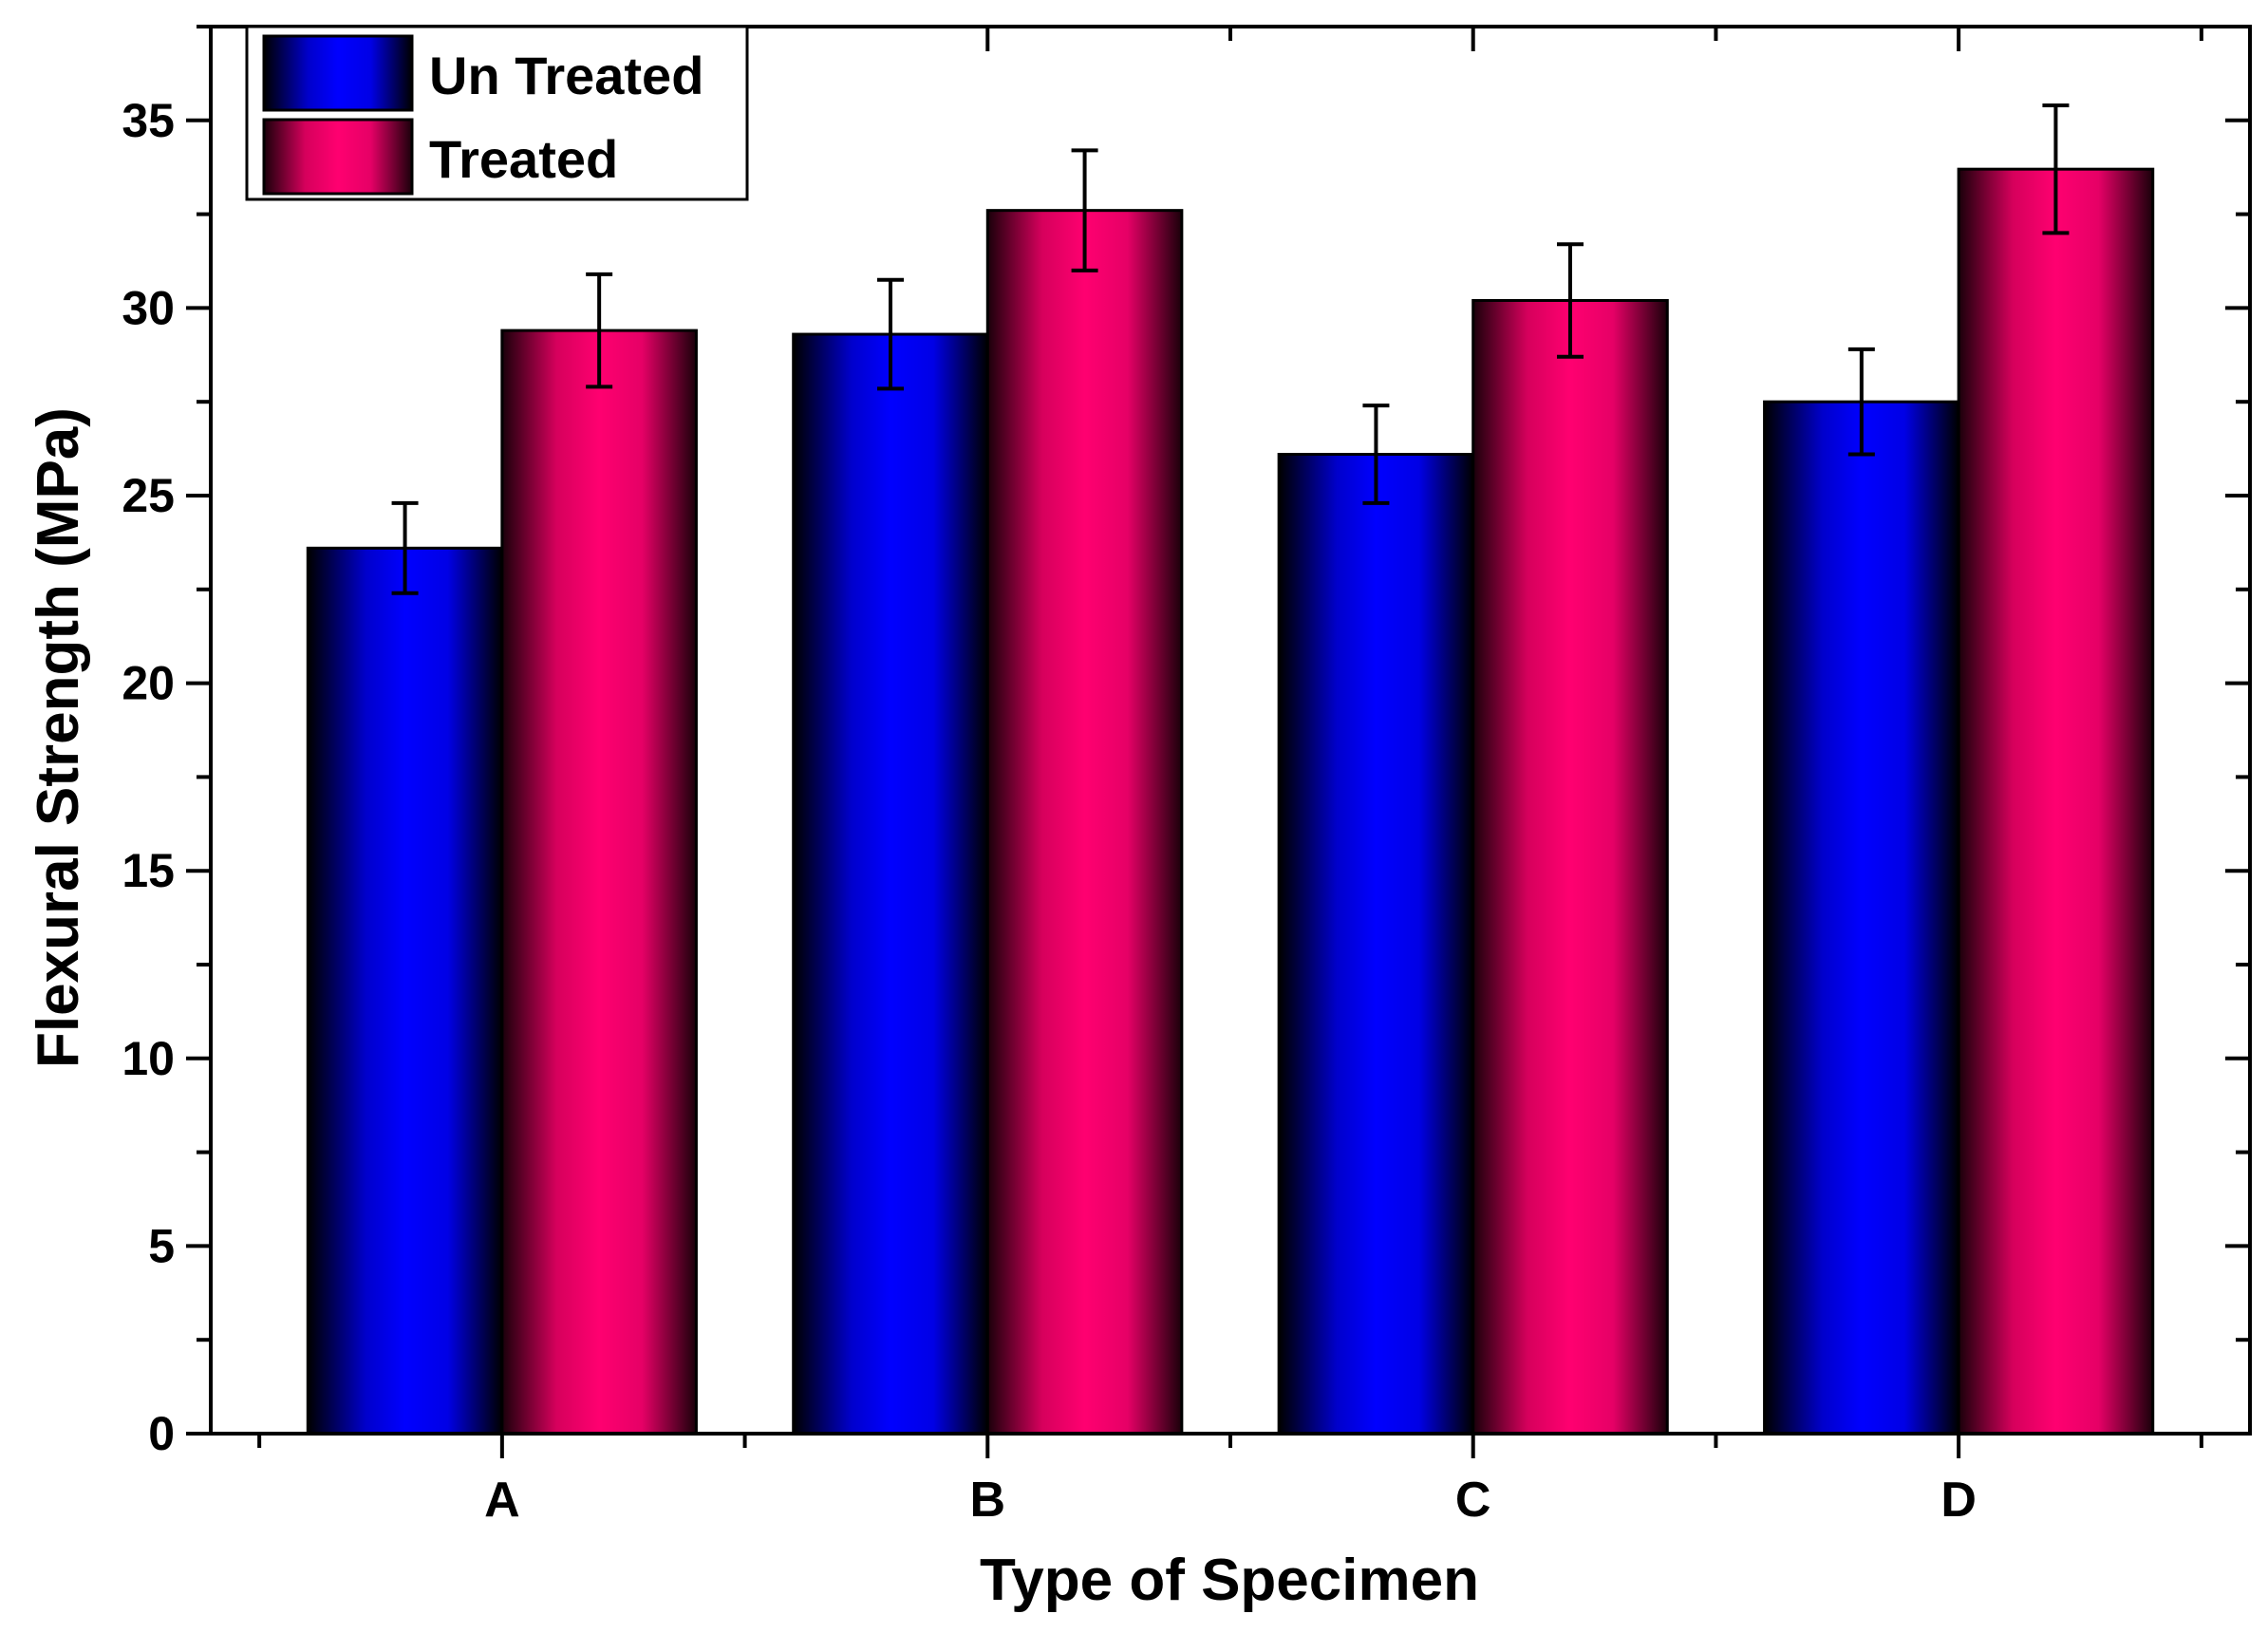  I want to click on x-tick-label: A, so click(502, 1500).